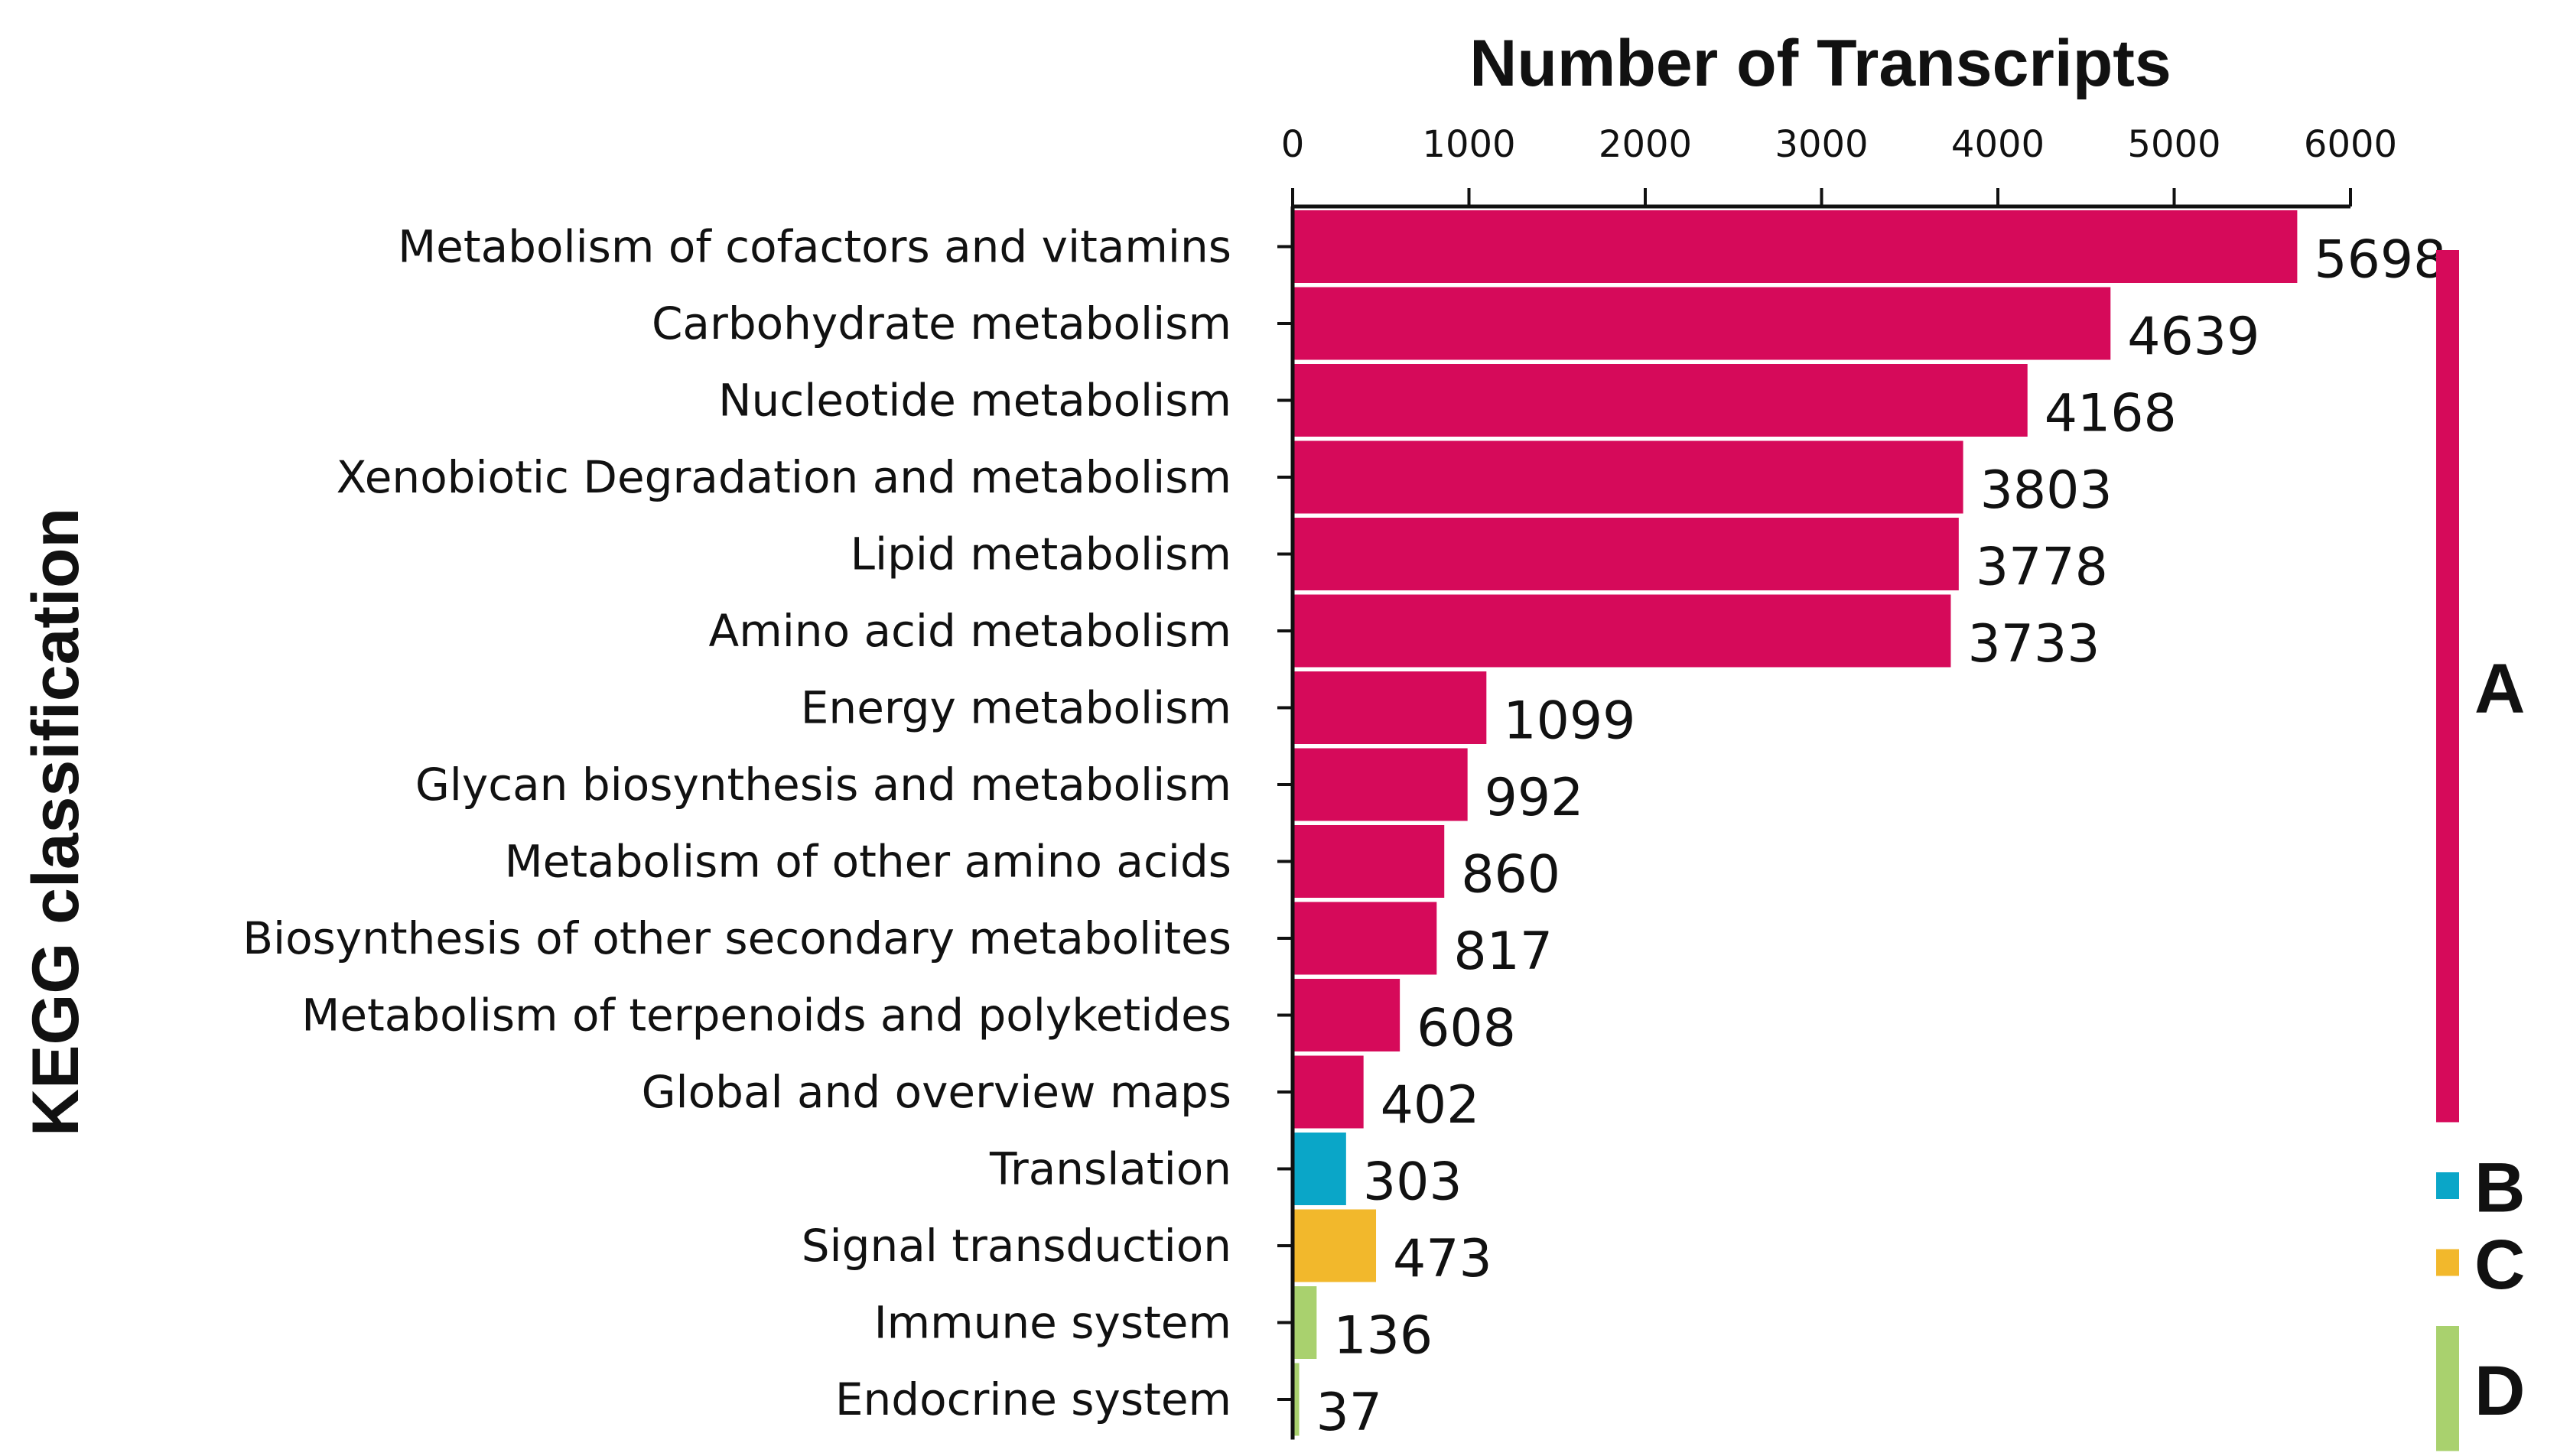 The image size is (2557, 1456). I want to click on category-label: Global and overview maps, so click(936, 1092).